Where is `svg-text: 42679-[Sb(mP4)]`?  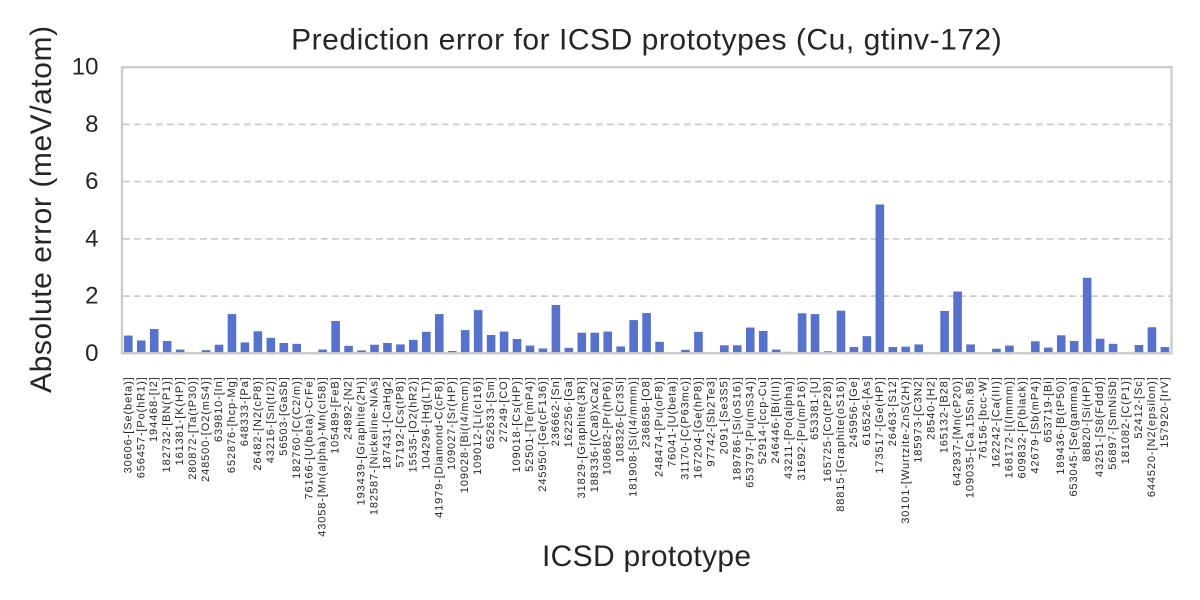
svg-text: 42679-[Sb(mP4)] is located at coordinates (1035, 424).